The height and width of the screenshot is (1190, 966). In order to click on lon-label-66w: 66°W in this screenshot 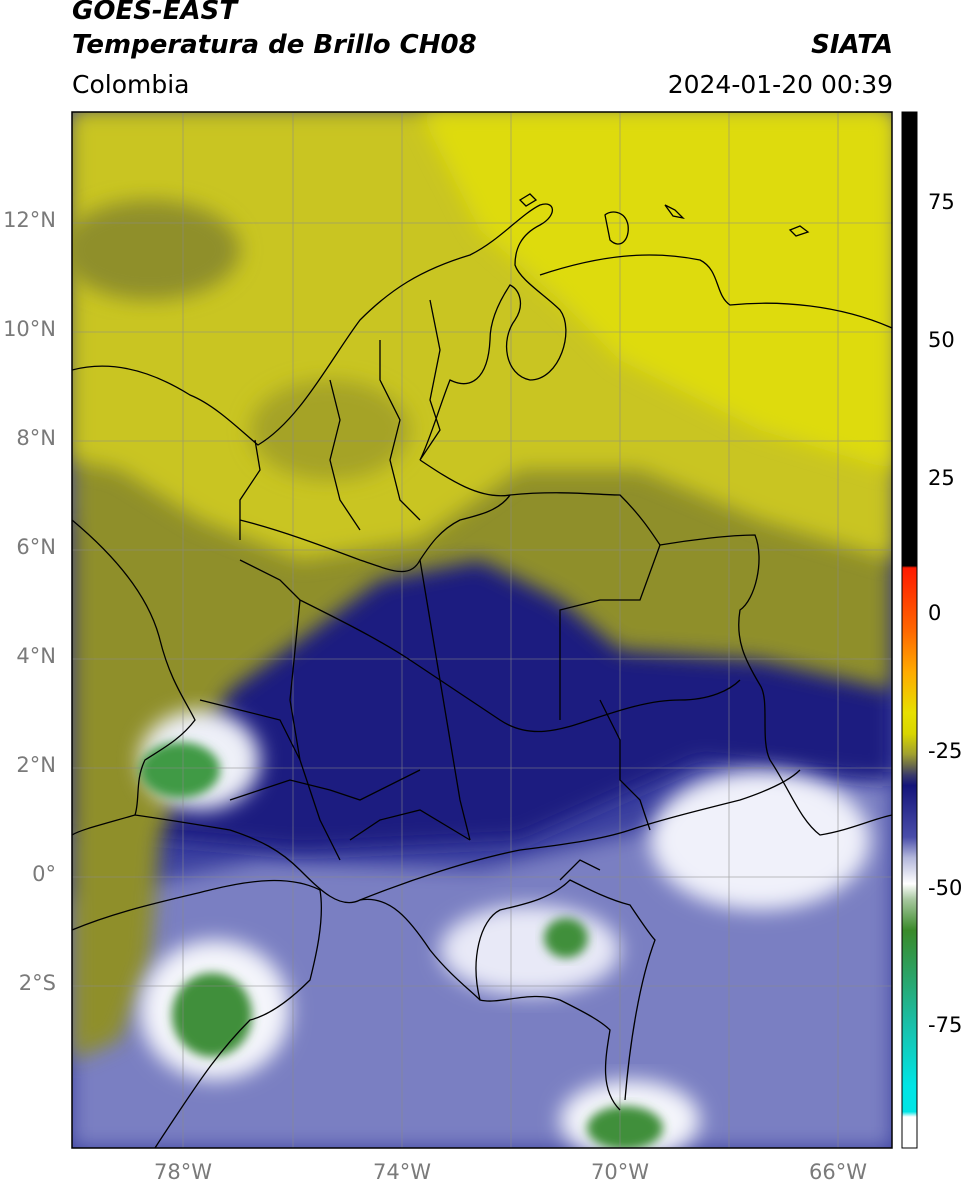, I will do `click(838, 1172)`.